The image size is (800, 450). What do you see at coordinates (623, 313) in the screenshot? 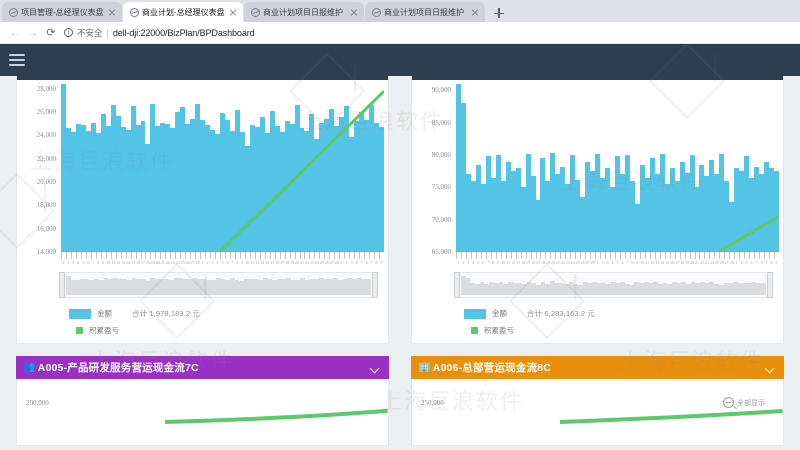
I see `legend-row-amount: 金额 合计 6,283,163.2 元` at bounding box center [623, 313].